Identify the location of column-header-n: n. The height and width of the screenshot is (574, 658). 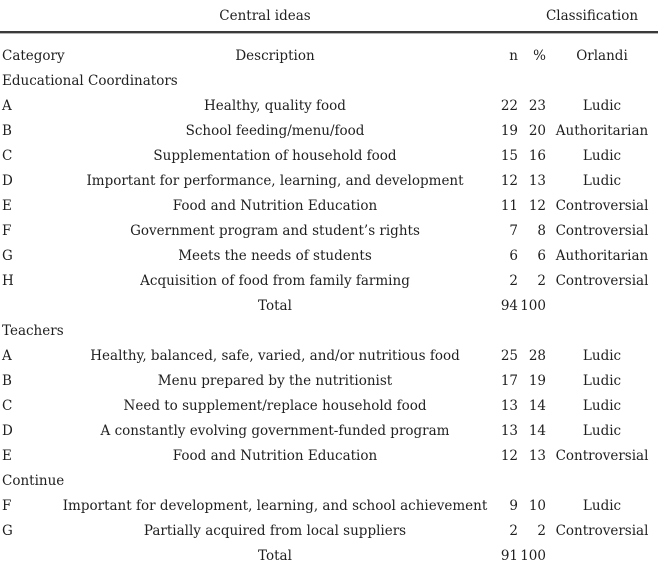
(513, 55).